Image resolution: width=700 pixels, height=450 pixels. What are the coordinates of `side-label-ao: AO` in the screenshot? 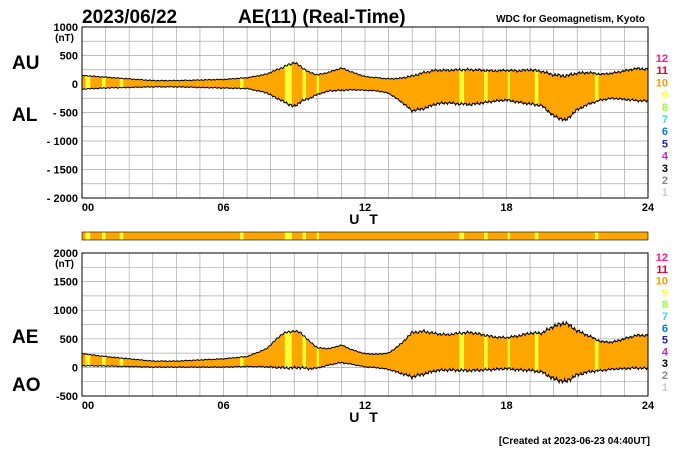 It's located at (26, 385).